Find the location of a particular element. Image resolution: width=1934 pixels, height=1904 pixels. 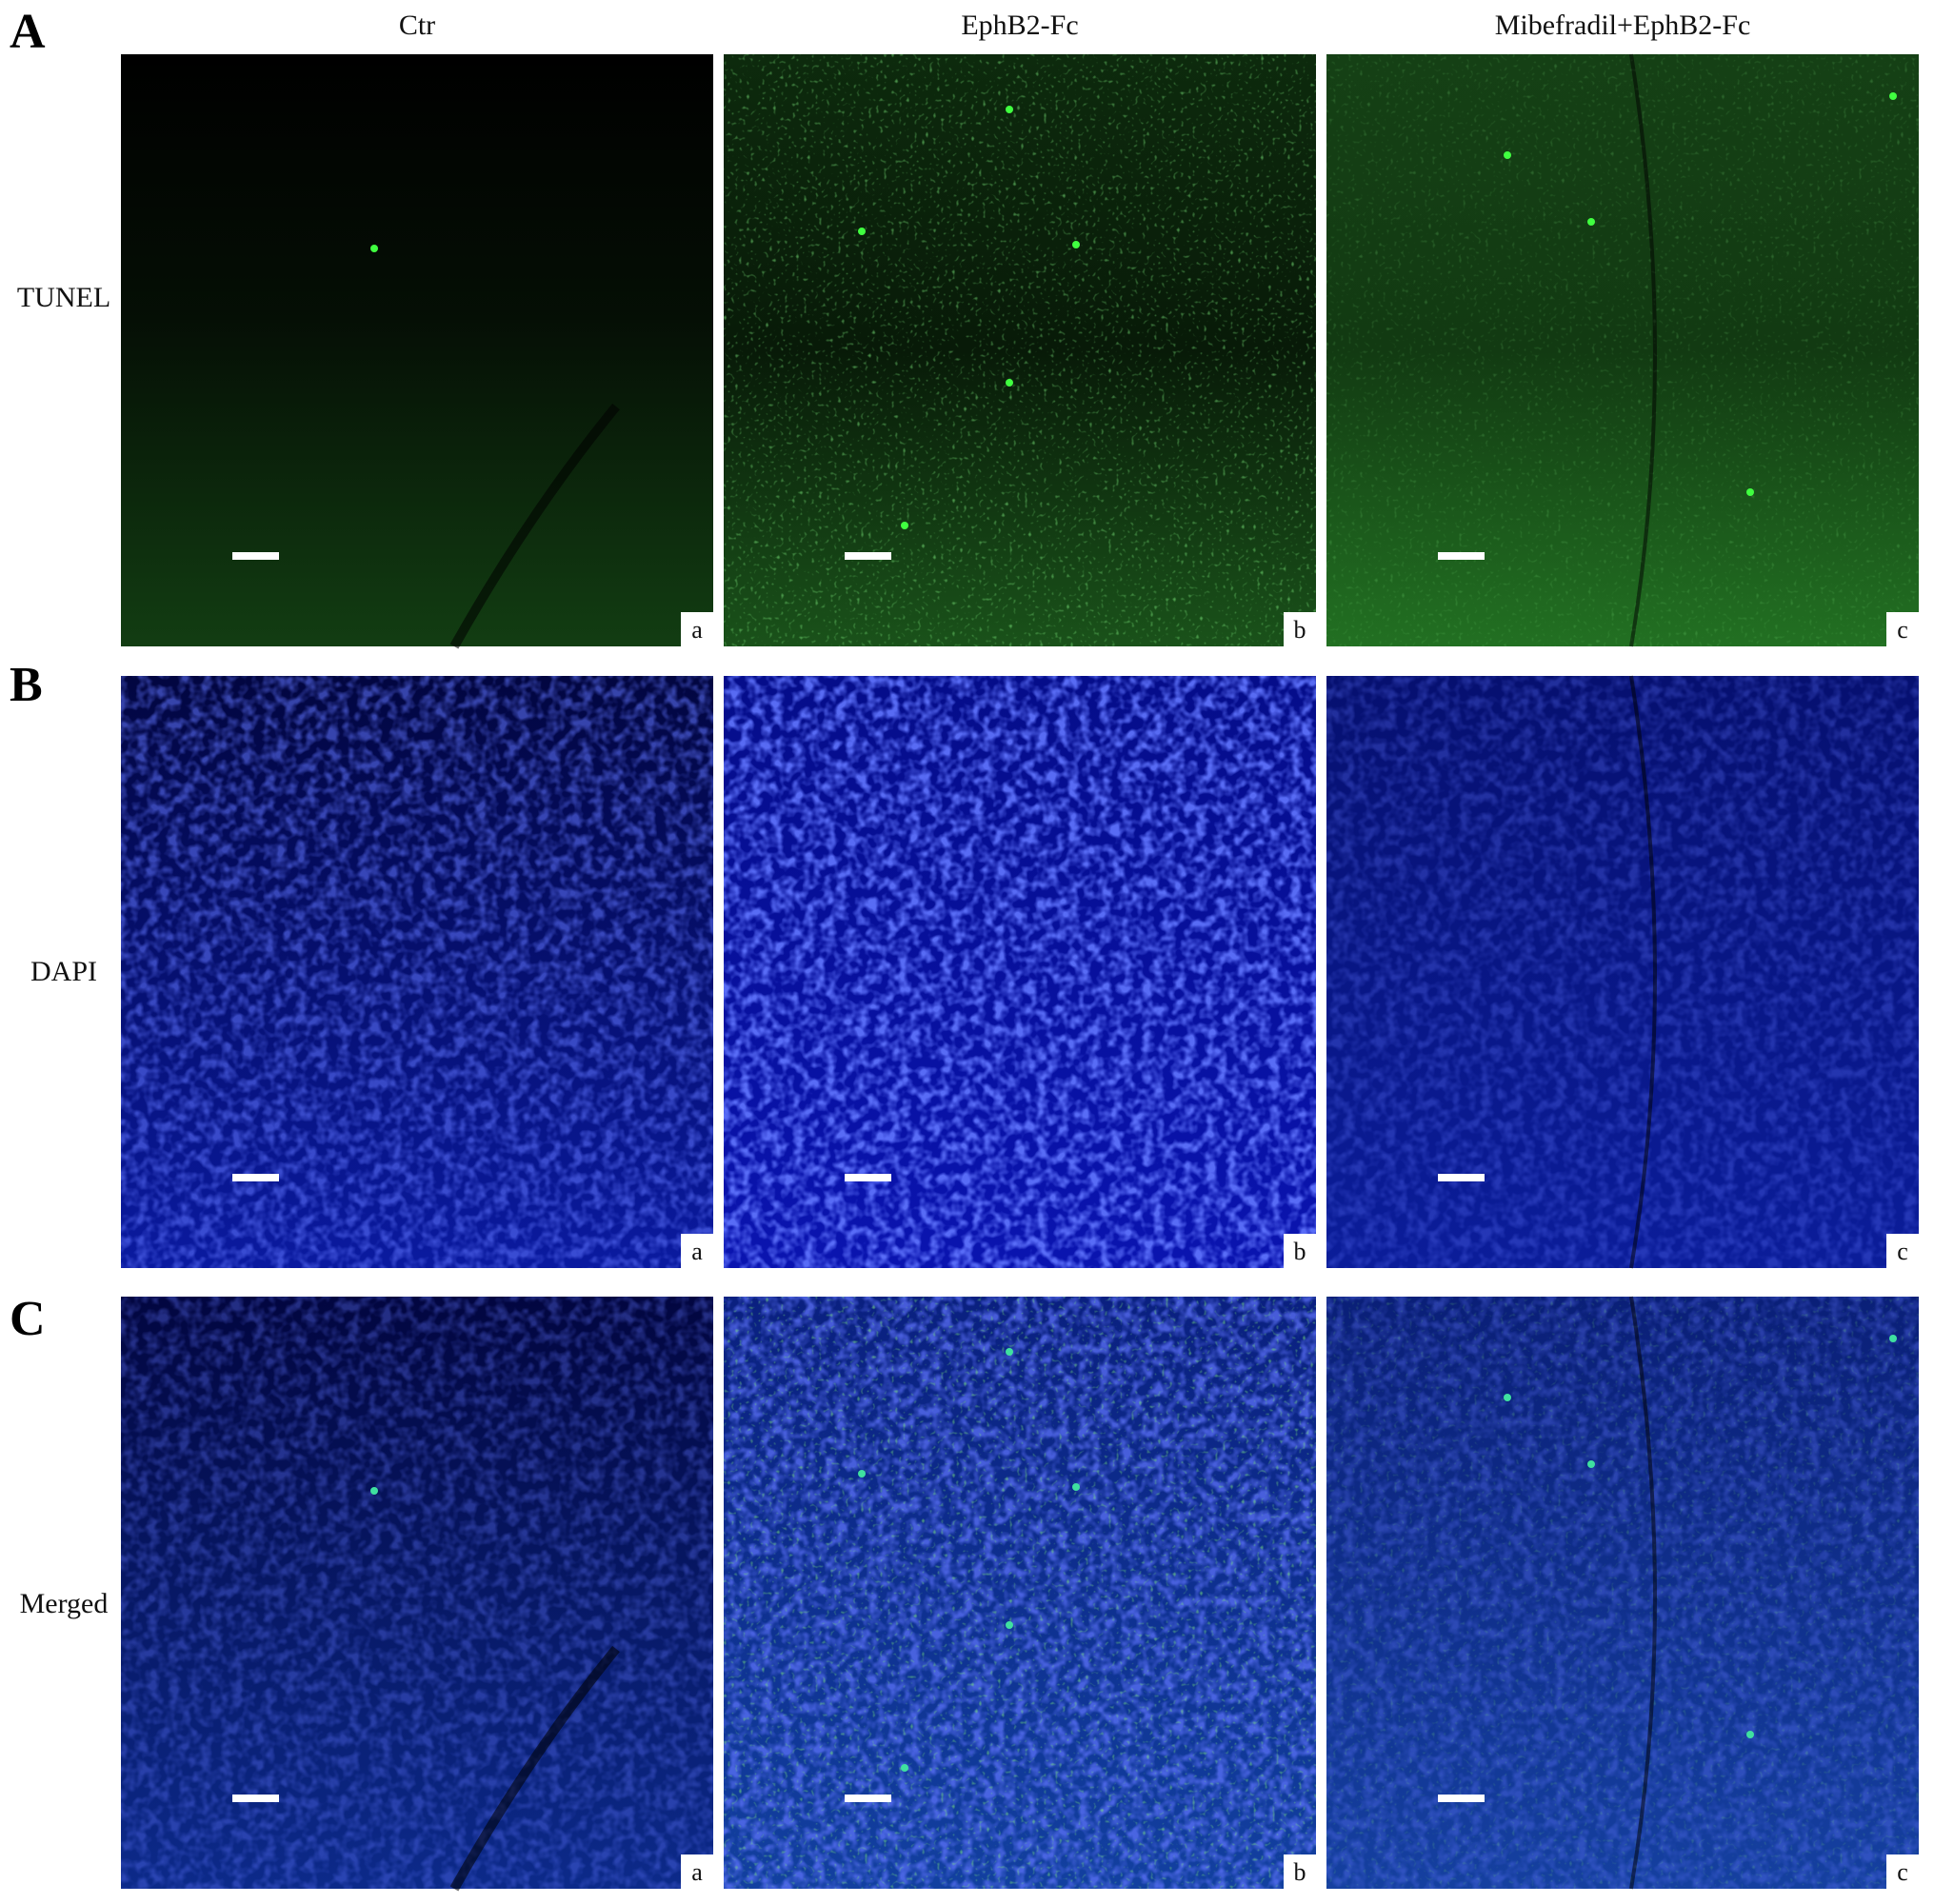

row-label: Merged is located at coordinates (65, 1603).